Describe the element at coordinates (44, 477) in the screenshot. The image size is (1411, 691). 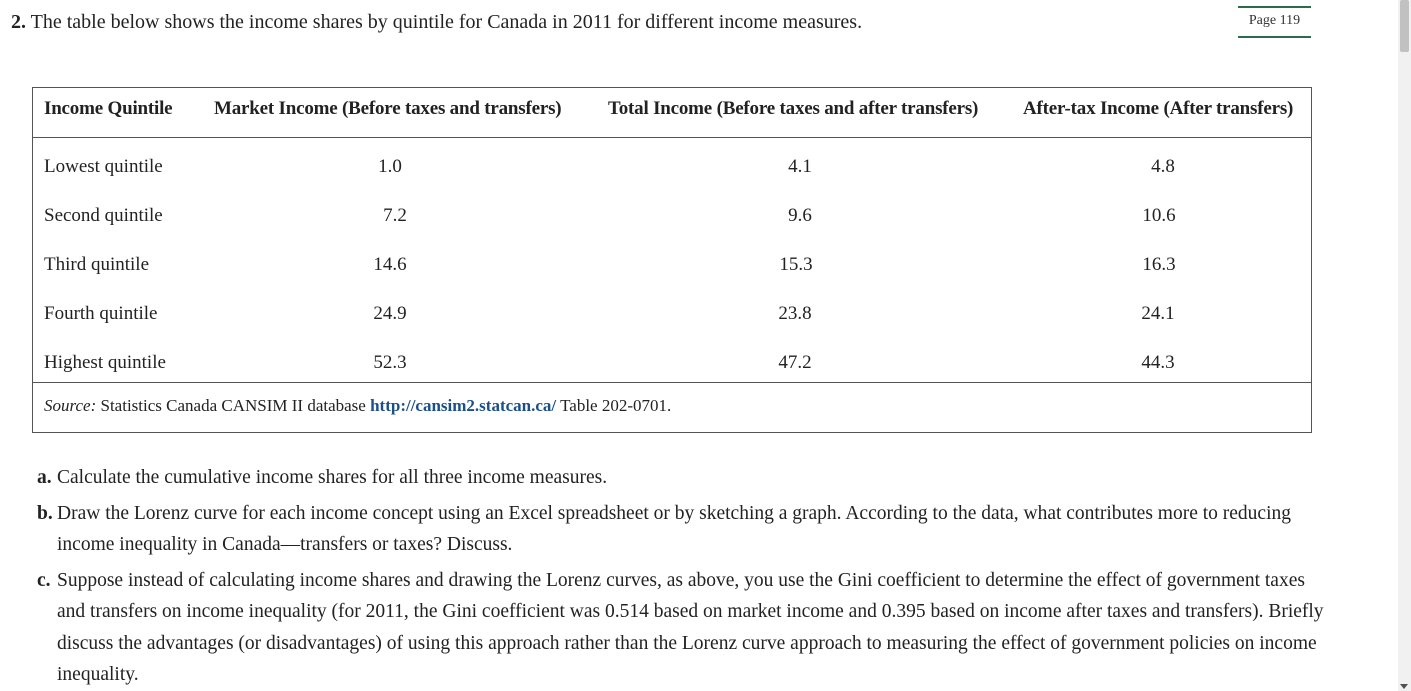
I see `part-letter: a.` at that location.